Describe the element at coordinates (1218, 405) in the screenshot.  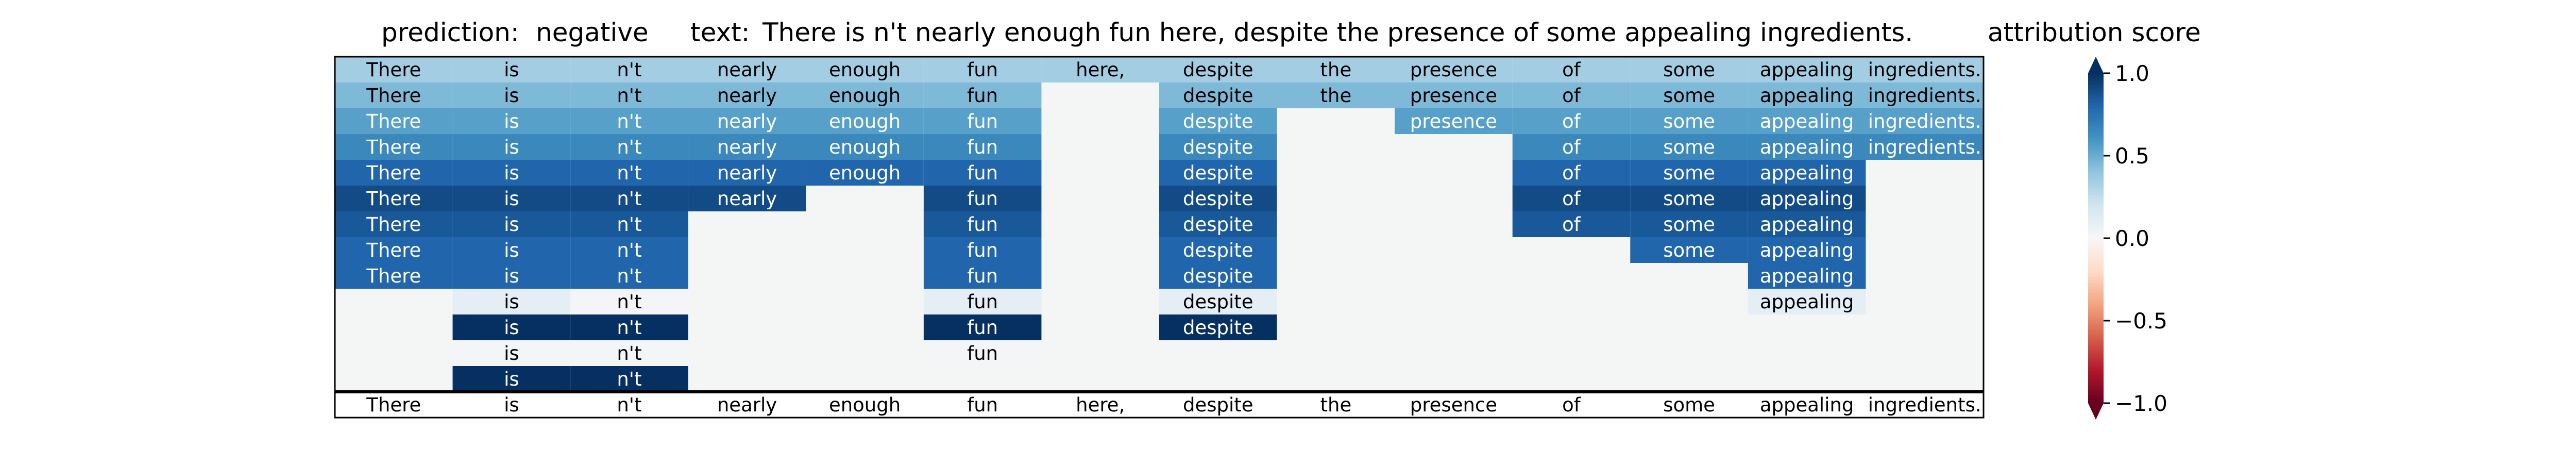
I see `footer-token: despite` at that location.